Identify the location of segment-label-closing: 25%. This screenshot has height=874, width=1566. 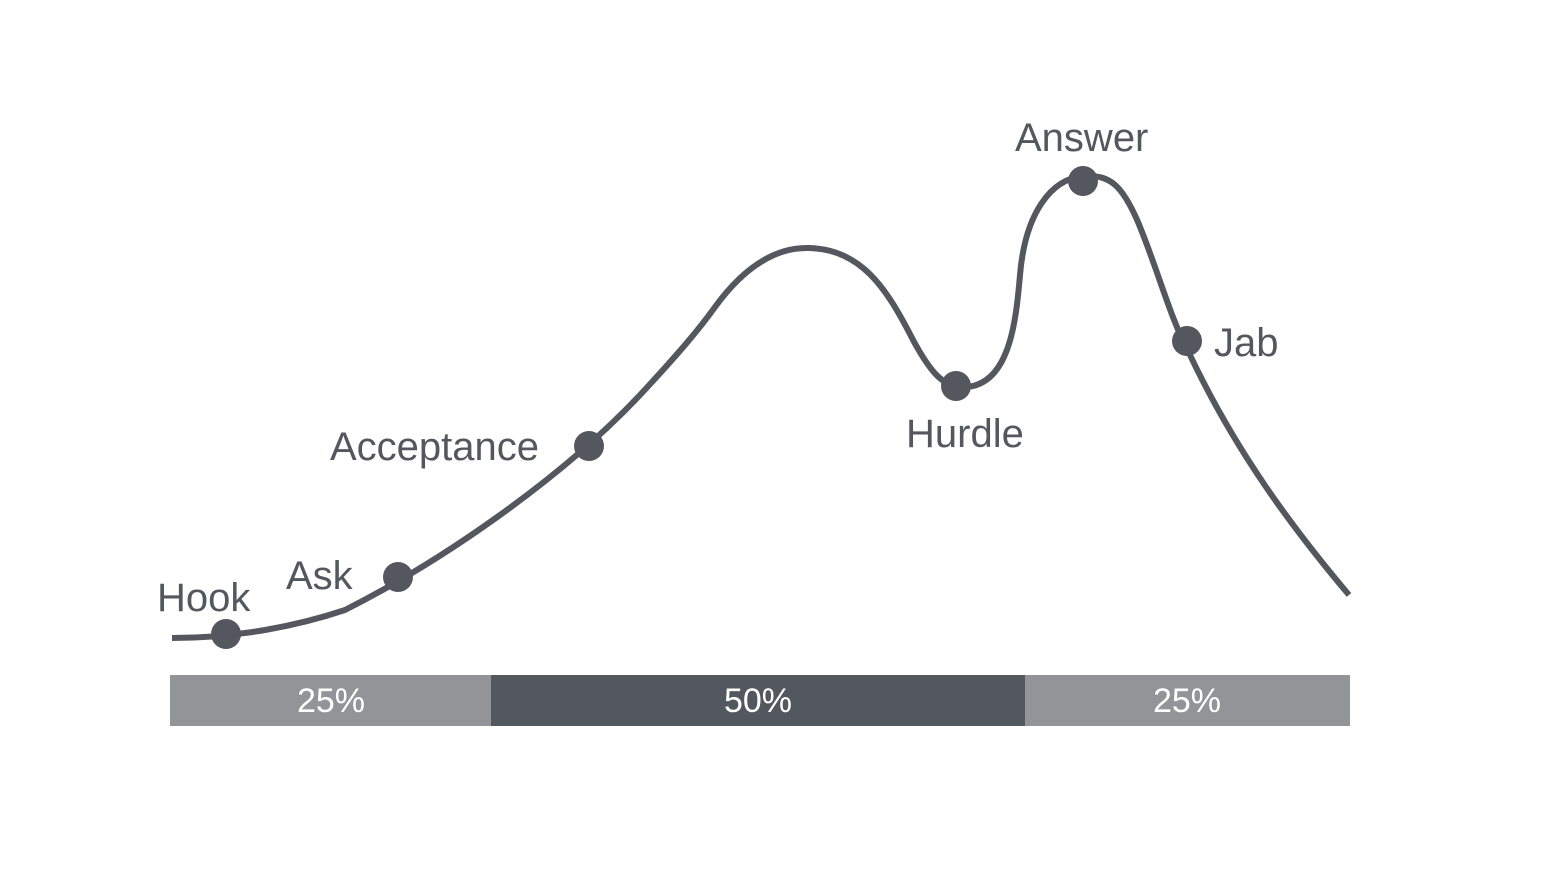
(1187, 701).